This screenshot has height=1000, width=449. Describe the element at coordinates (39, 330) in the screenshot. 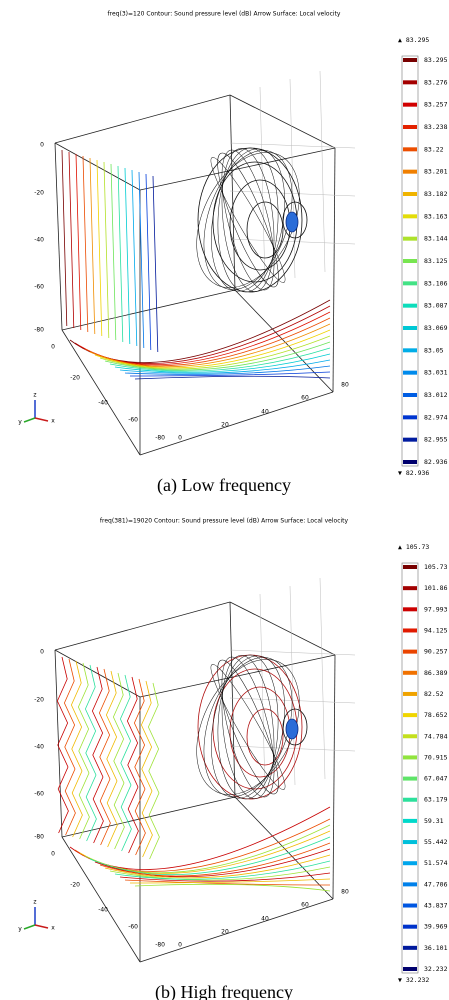

I see `z-tick-label: -80` at that location.